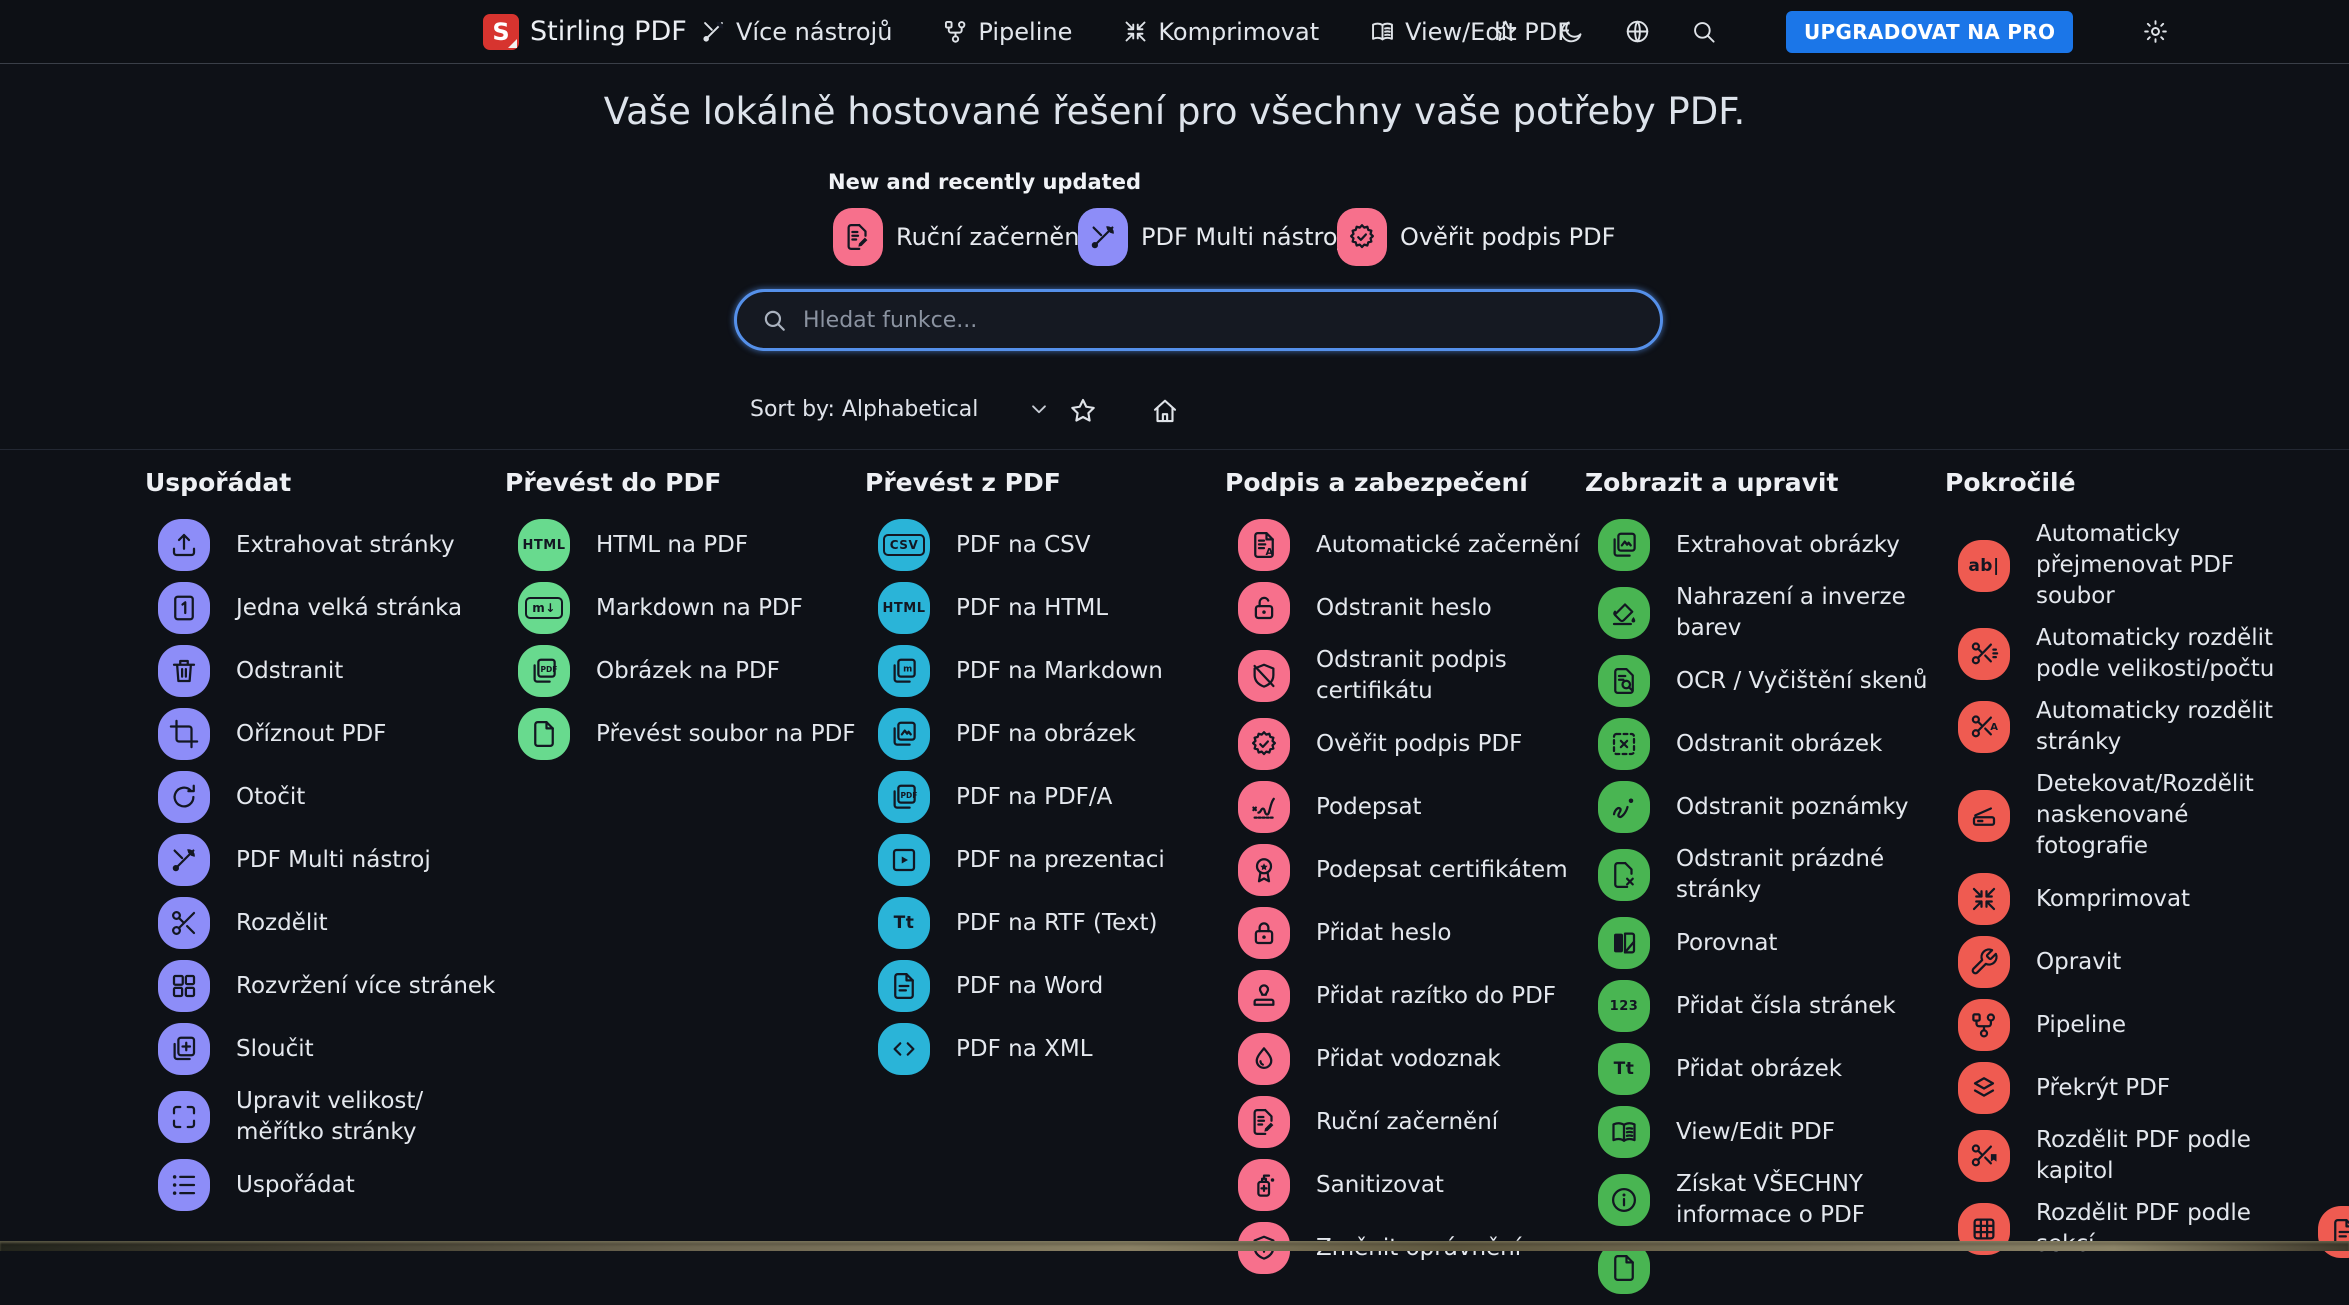  Describe the element at coordinates (2079, 961) in the screenshot. I see `list-item-label: Opravit` at that location.